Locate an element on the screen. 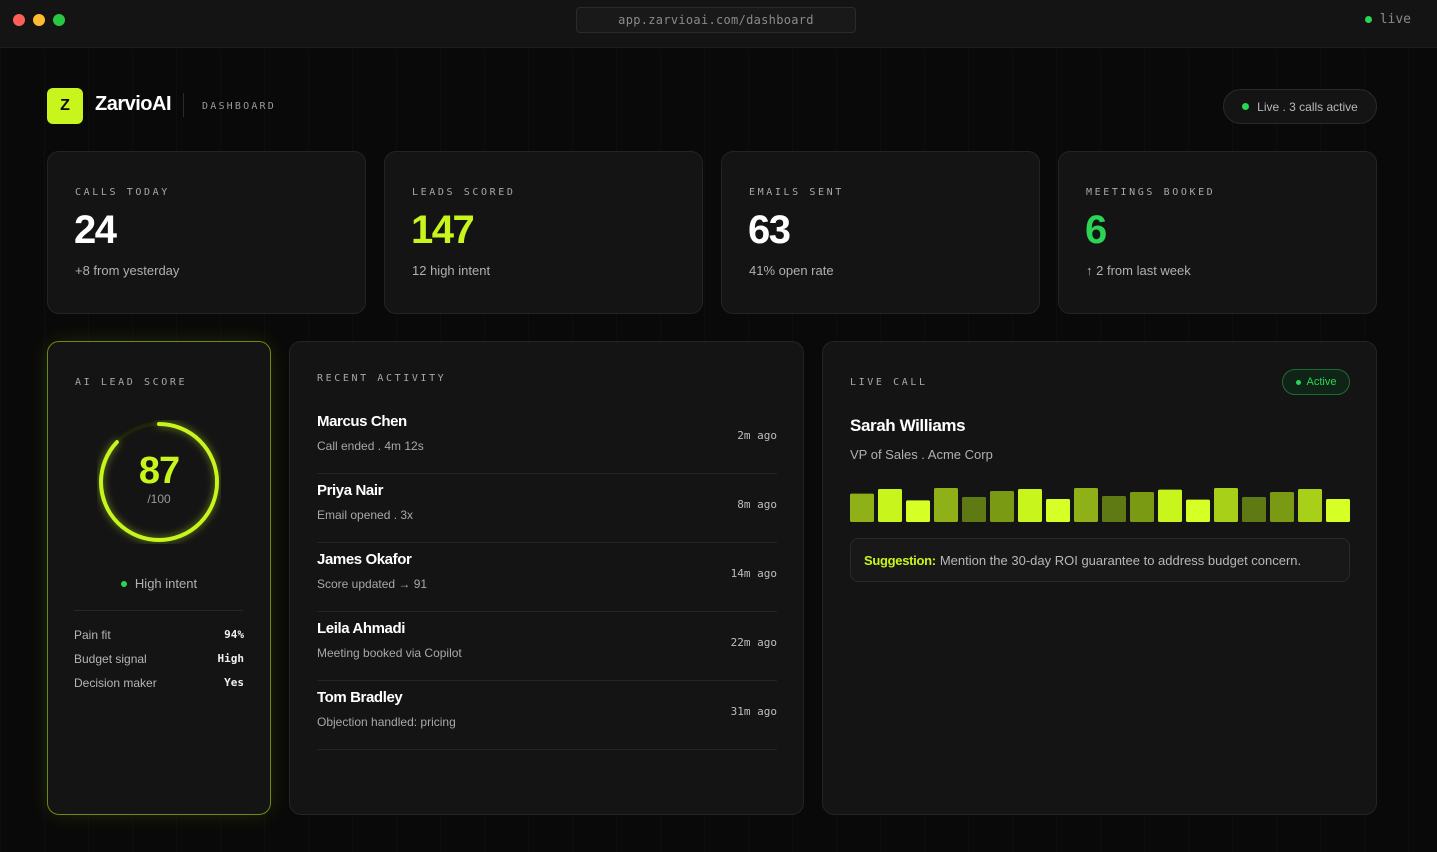 This screenshot has width=1437, height=852. intent-label: High intent is located at coordinates (166, 583).